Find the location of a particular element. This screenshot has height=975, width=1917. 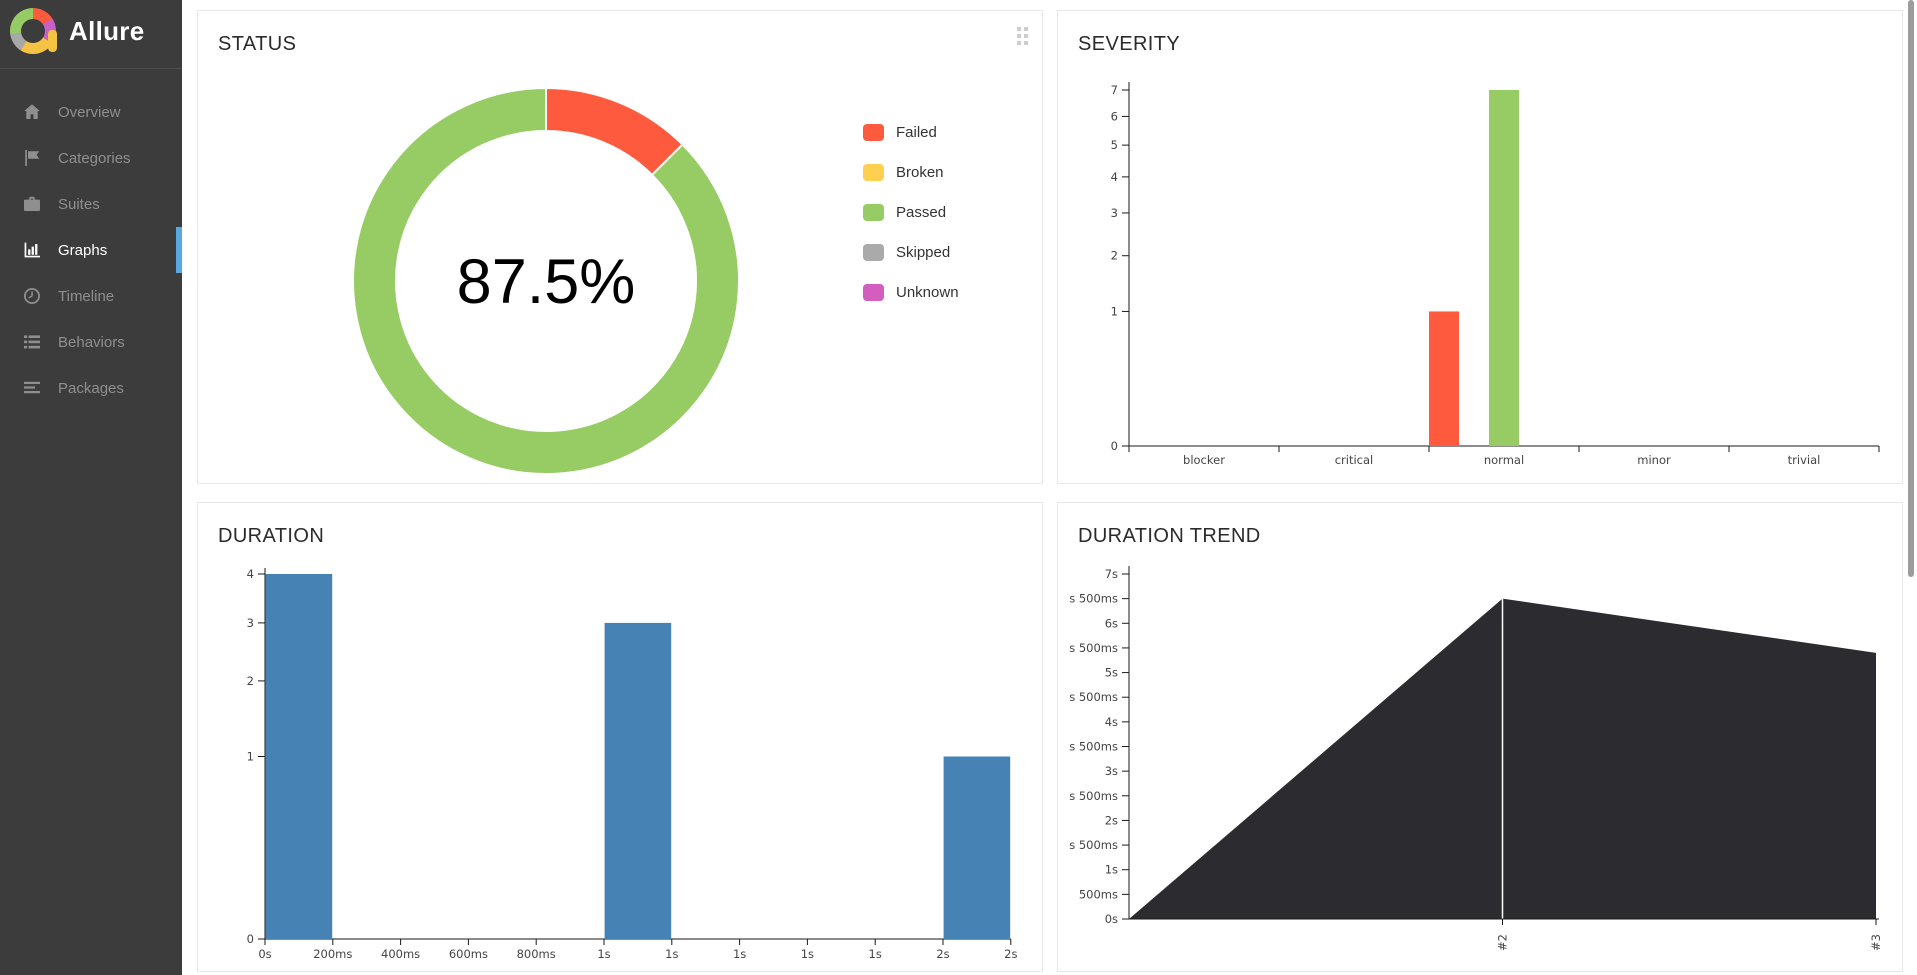

legend-item-skipped: Skipped is located at coordinates (911, 252).